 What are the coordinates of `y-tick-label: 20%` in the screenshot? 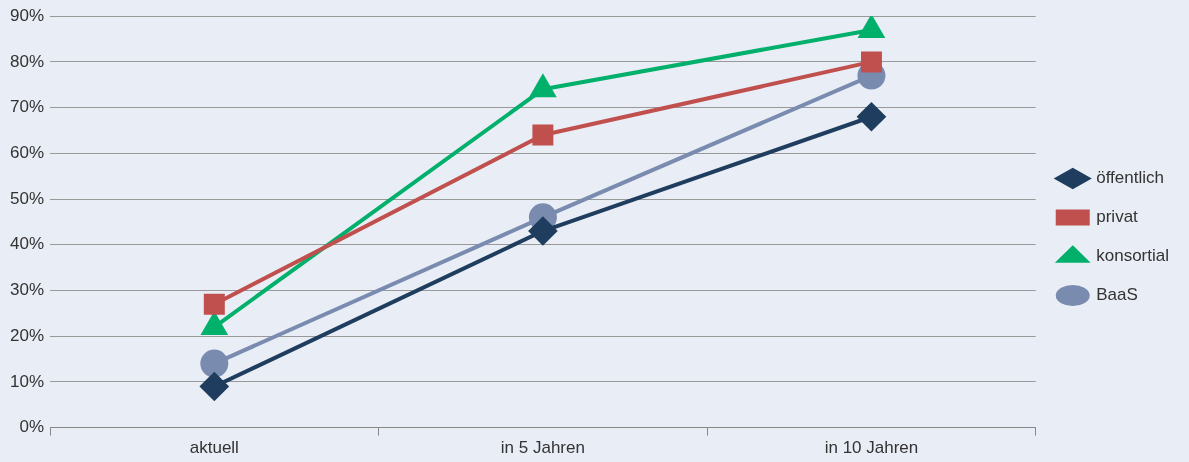 It's located at (27, 335).